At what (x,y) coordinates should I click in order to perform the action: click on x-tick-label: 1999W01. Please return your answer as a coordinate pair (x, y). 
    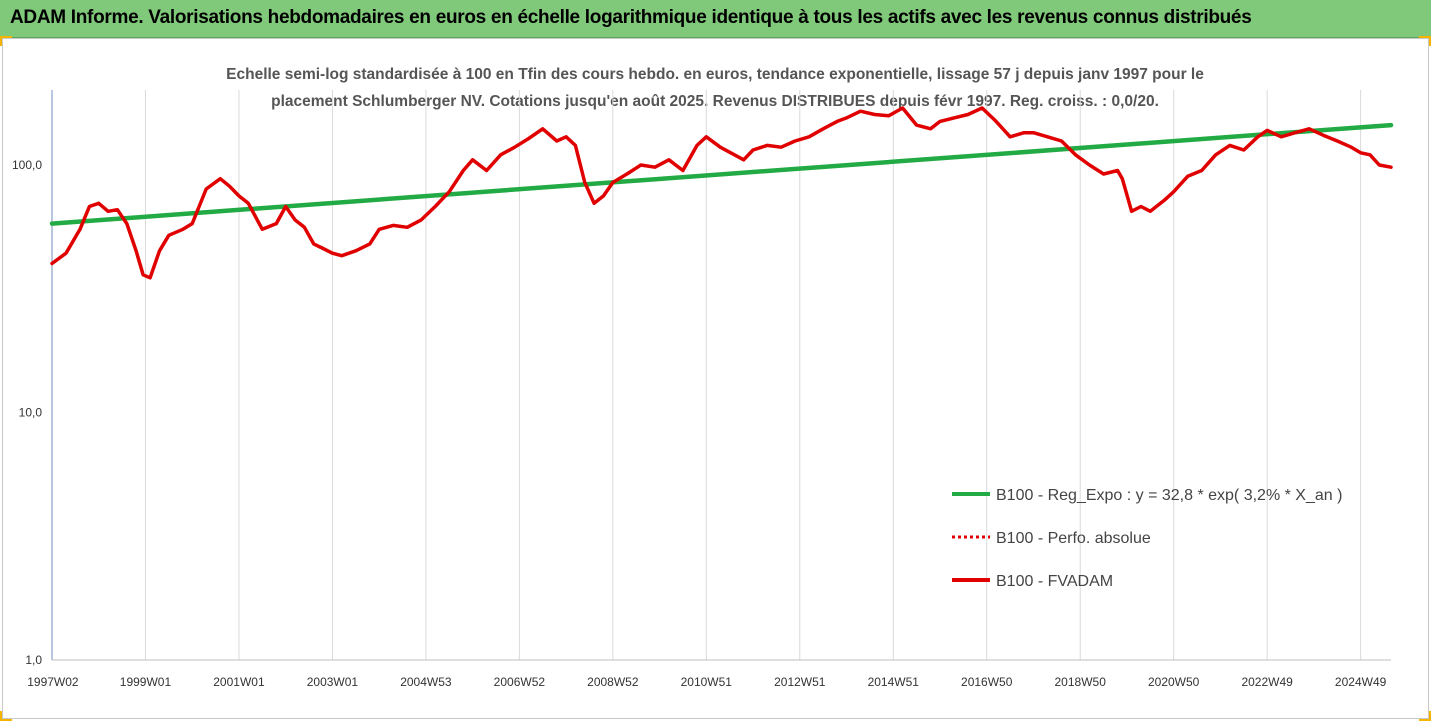
    Looking at the image, I should click on (146, 682).